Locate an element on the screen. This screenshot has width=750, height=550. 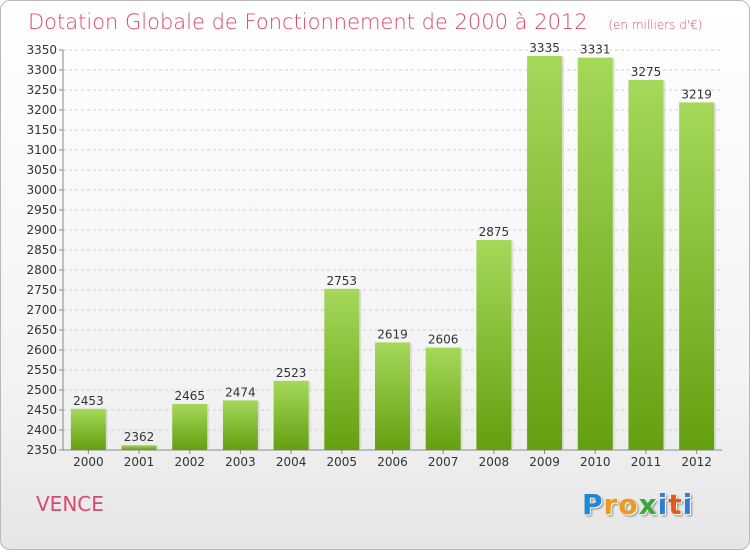
bar-2003 is located at coordinates (240, 425).